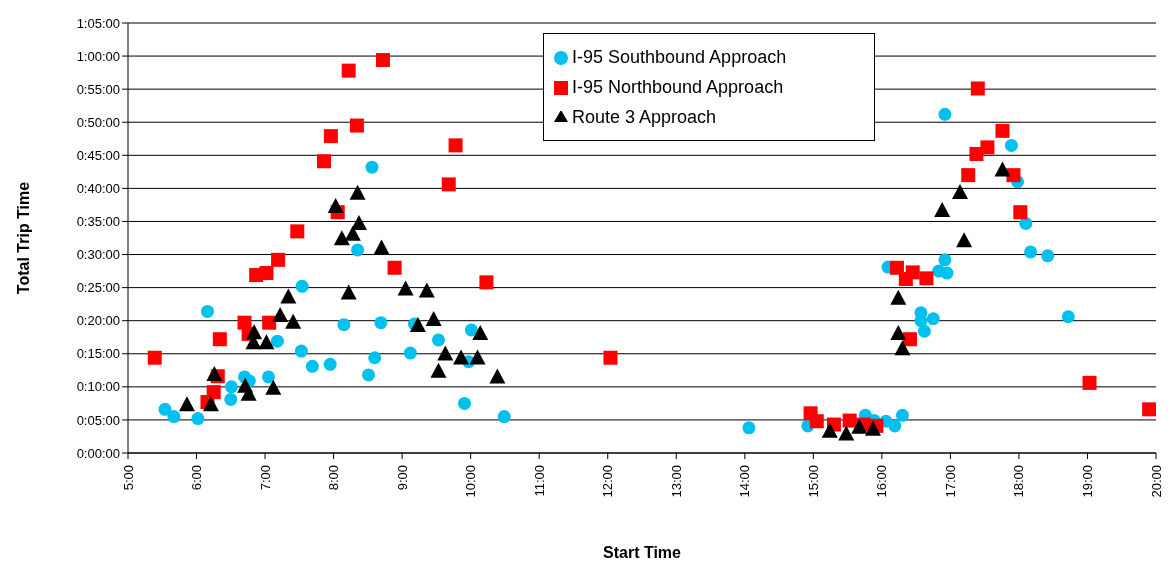 This screenshot has height=577, width=1173. What do you see at coordinates (98, 354) in the screenshot?
I see `y-tick-label: 0:15:00` at bounding box center [98, 354].